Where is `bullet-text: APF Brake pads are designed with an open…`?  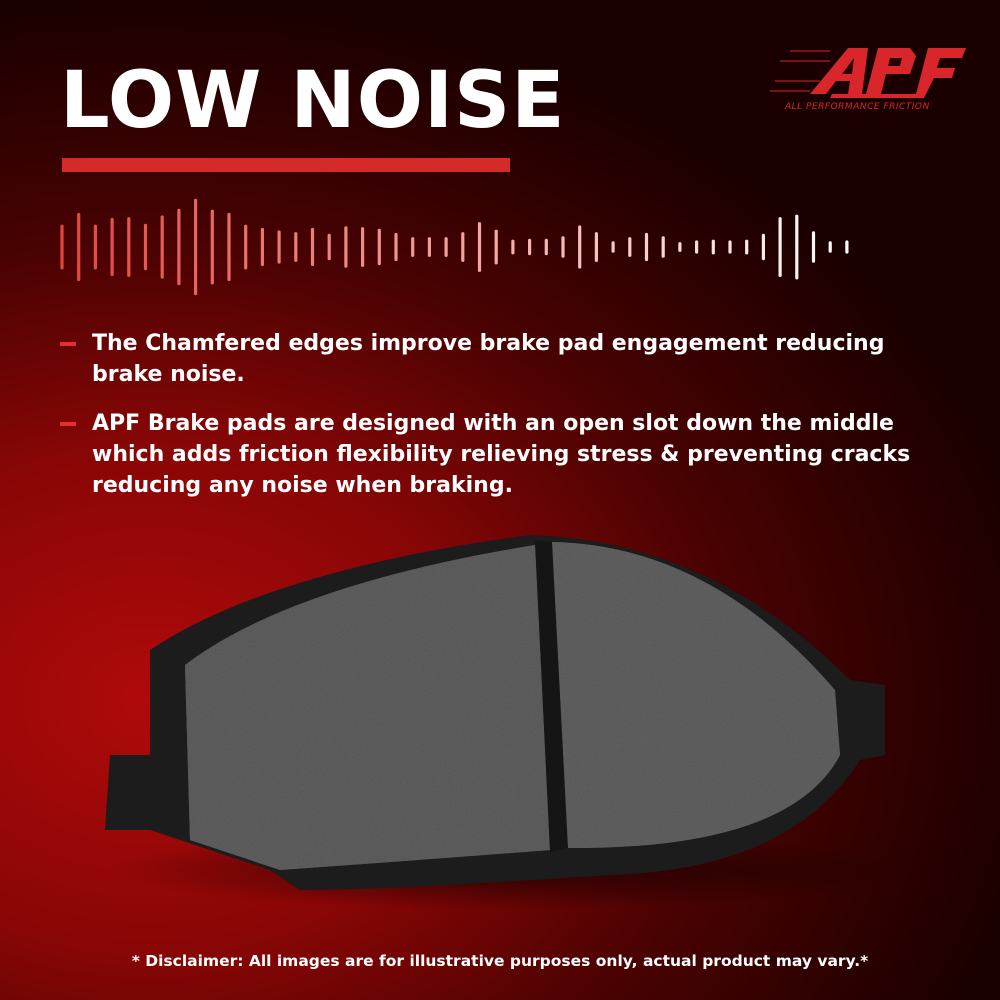
bullet-text: APF Brake pads are designed with an open… is located at coordinates (501, 454).